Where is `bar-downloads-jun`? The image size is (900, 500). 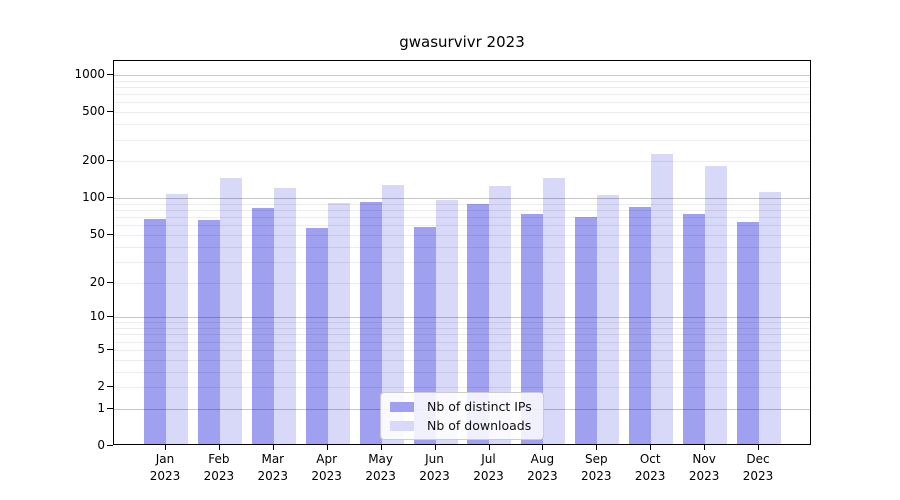 bar-downloads-jun is located at coordinates (446, 322).